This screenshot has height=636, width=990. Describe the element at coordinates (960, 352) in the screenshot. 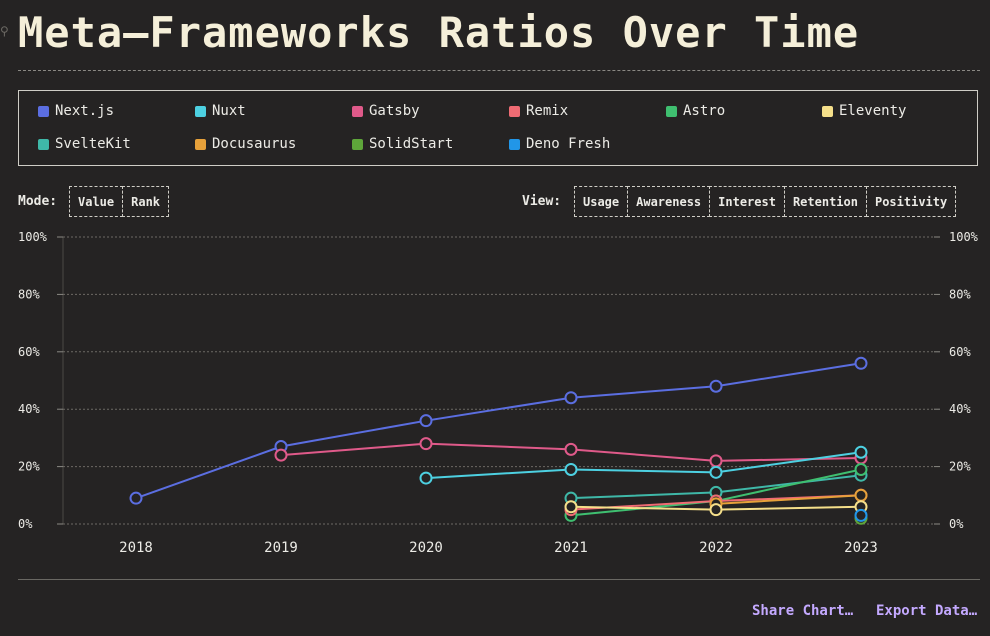

I see `y-tick-label-right: 60%` at that location.